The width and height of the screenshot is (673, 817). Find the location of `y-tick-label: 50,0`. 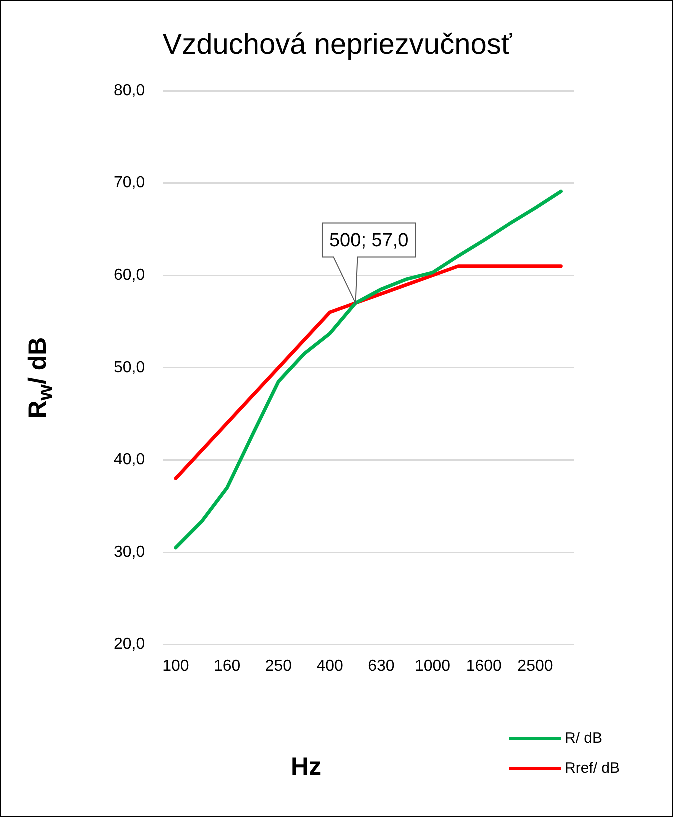

y-tick-label: 50,0 is located at coordinates (130, 367).